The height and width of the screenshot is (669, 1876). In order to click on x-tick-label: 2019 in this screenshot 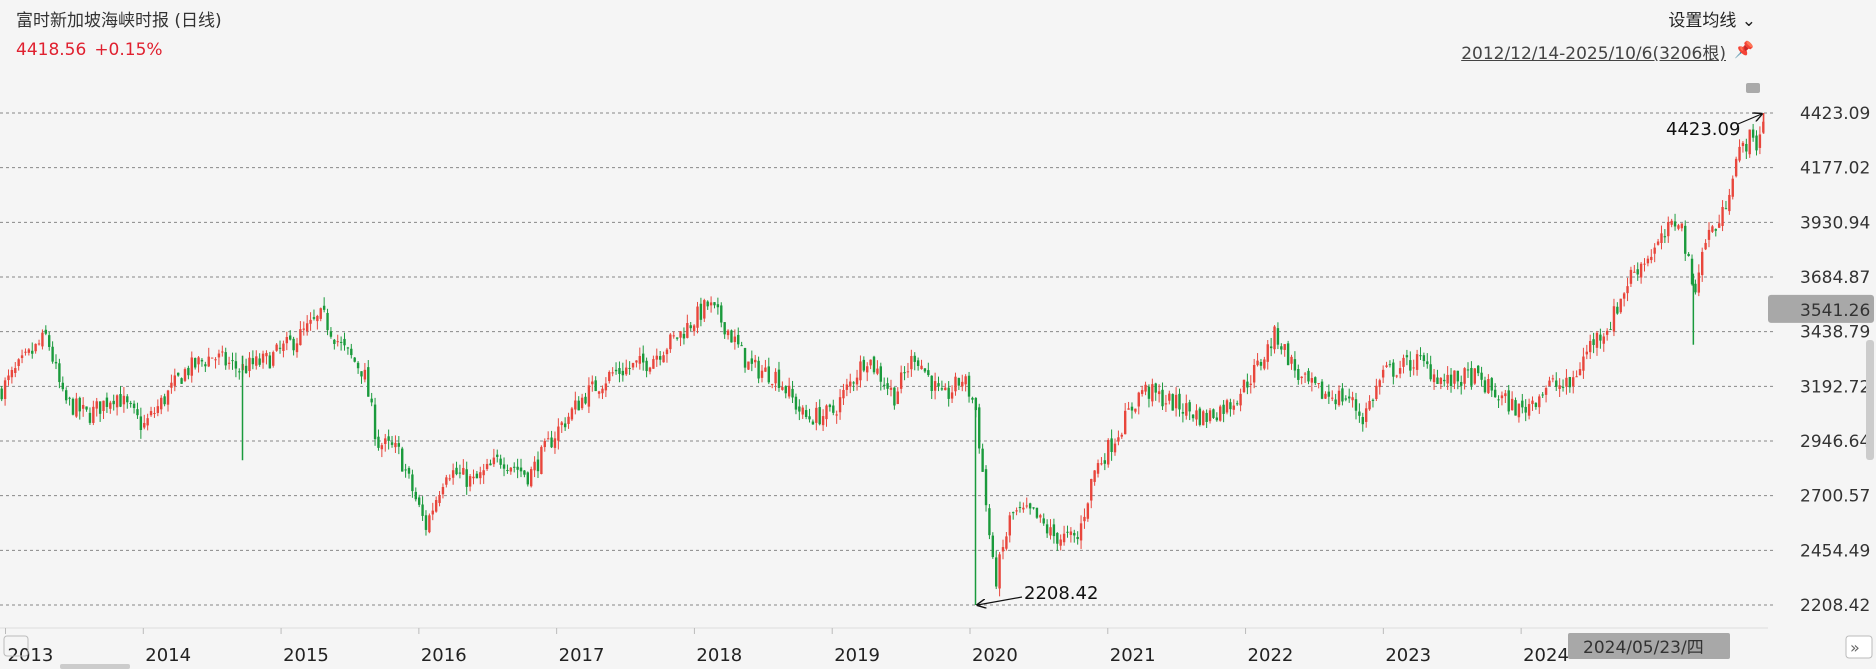, I will do `click(857, 655)`.